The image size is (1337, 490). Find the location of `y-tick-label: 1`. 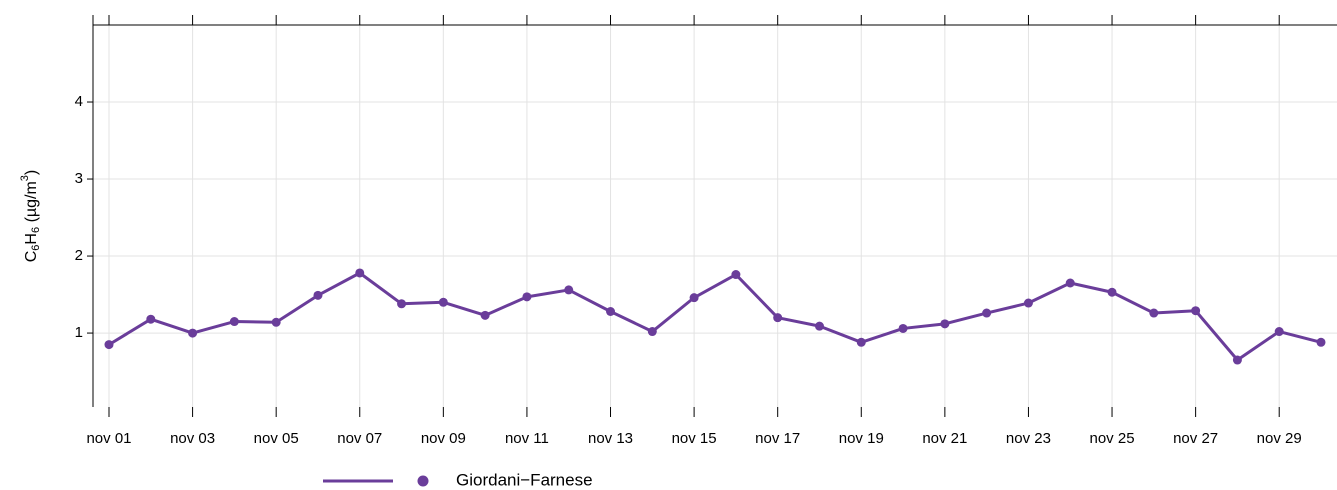

y-tick-label: 1 is located at coordinates (79, 332).